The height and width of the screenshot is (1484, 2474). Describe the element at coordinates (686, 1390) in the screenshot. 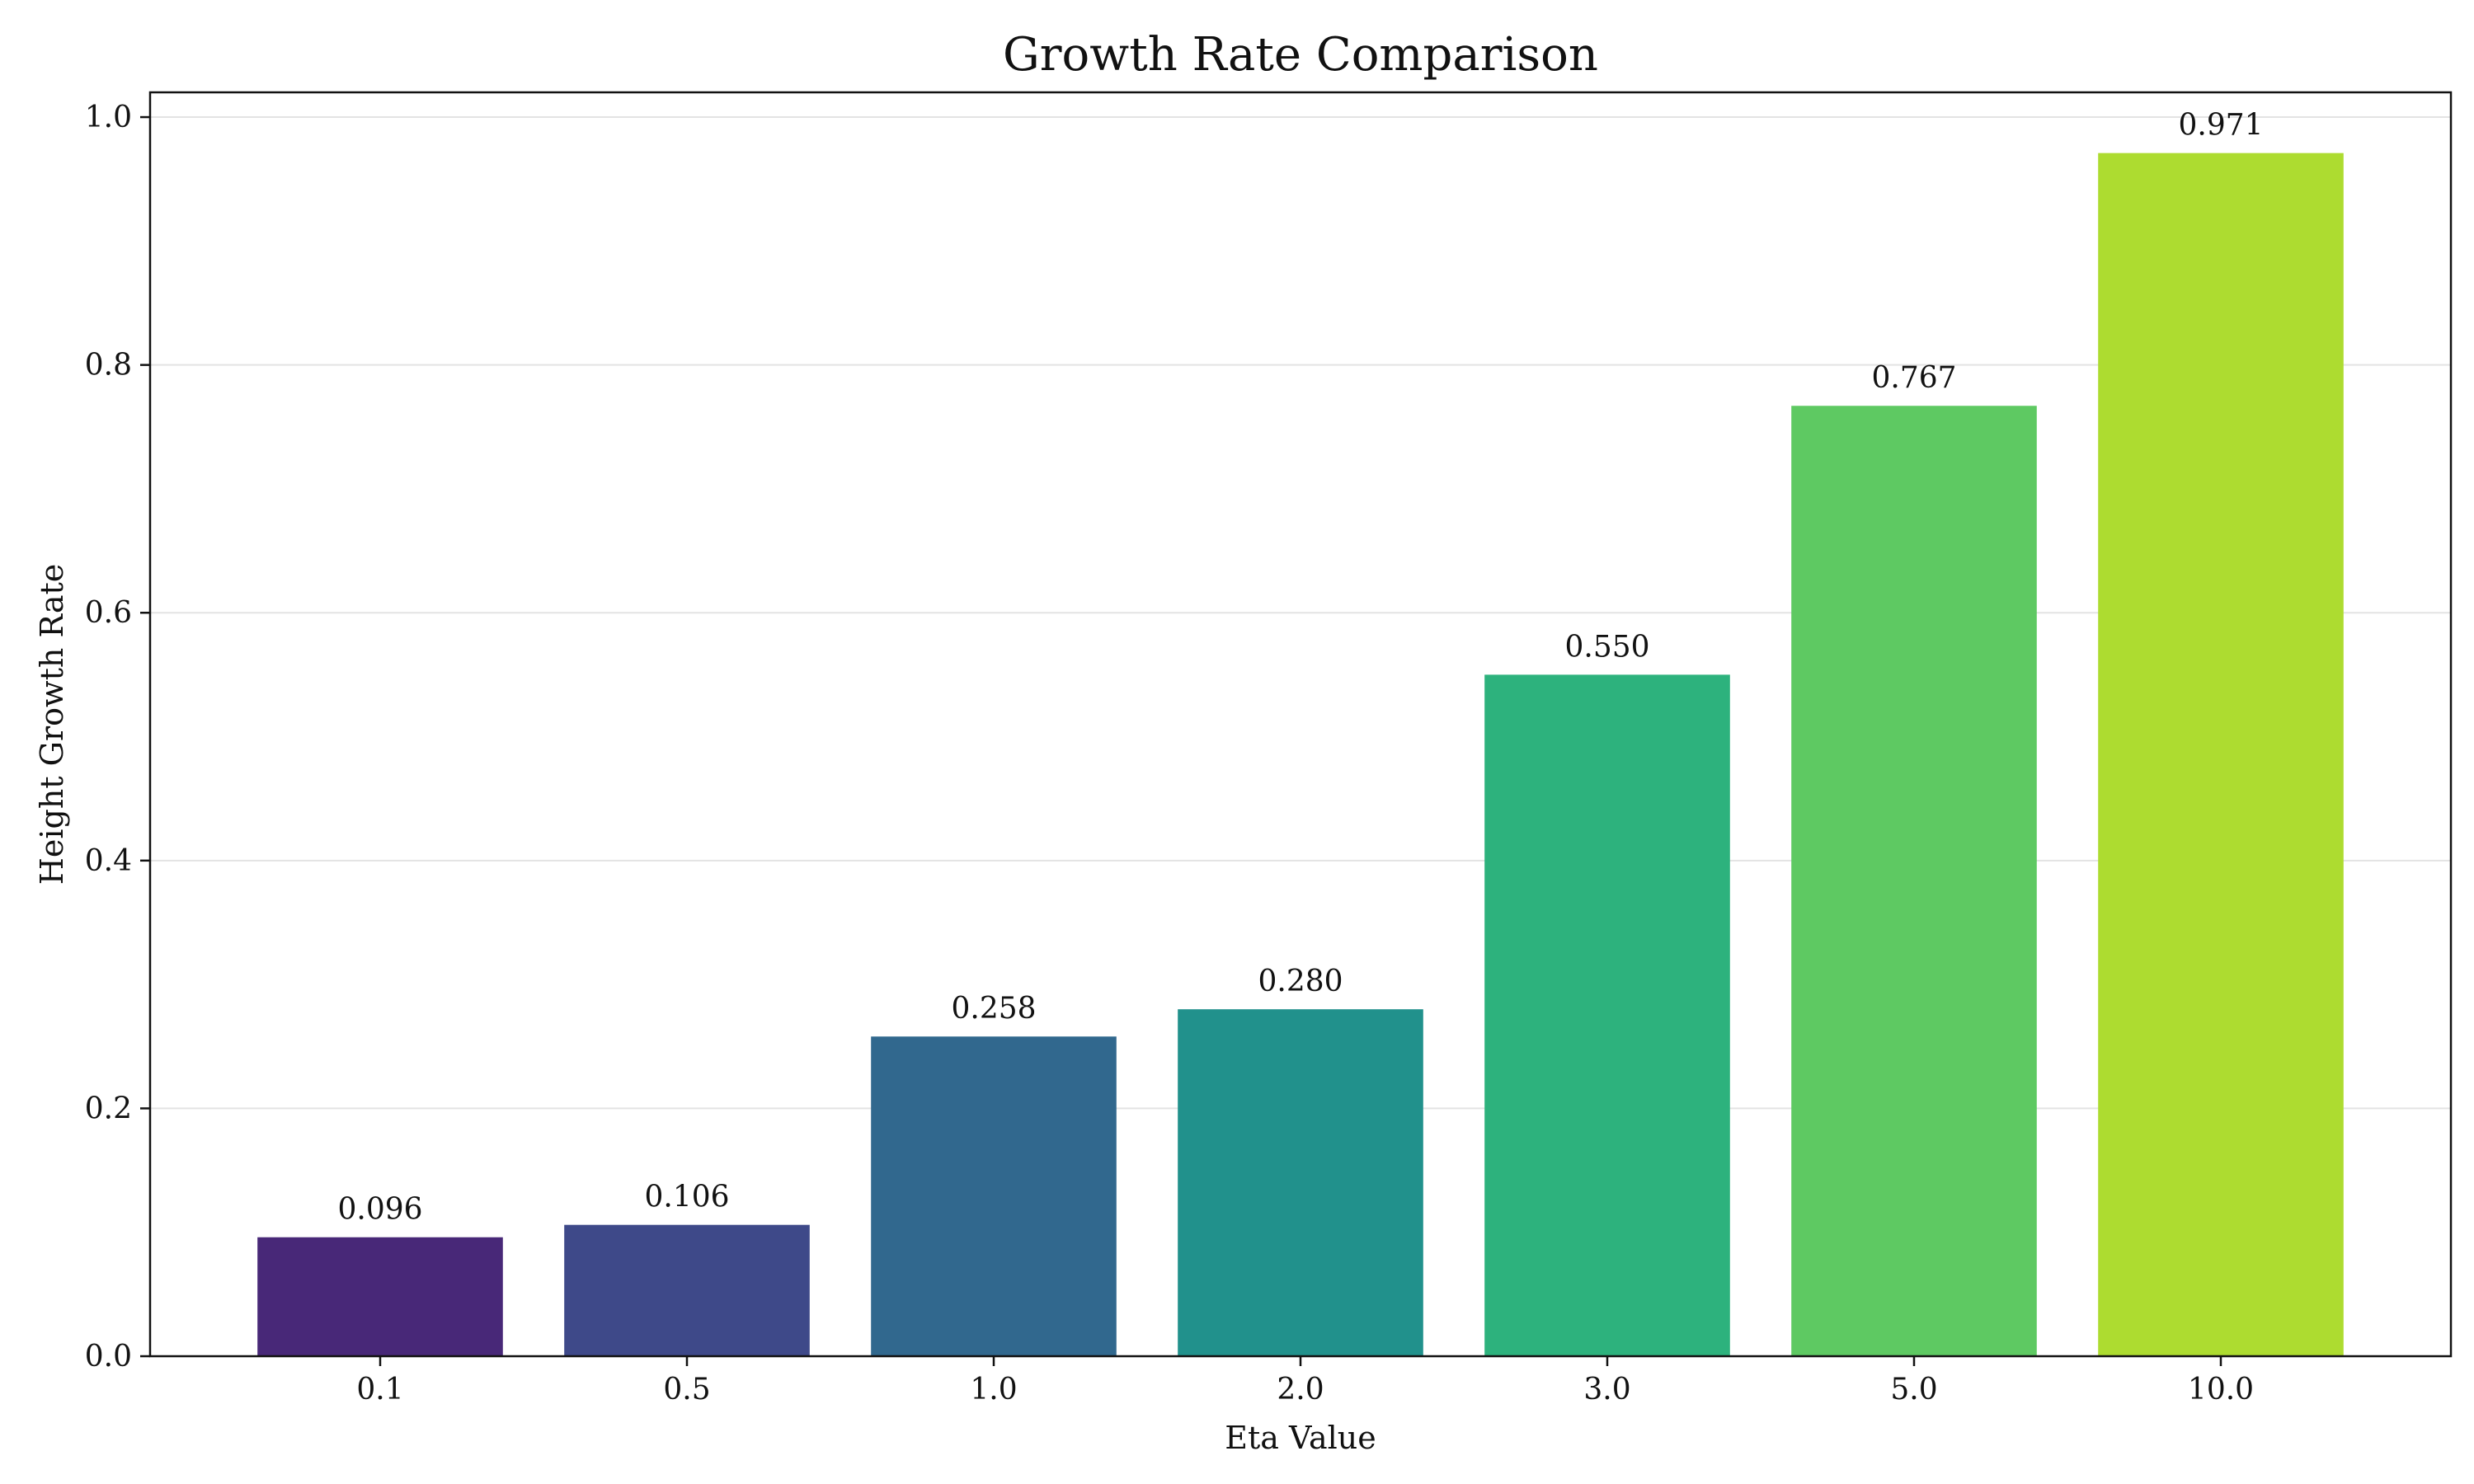

I see `x-tick-label: 0.5` at that location.